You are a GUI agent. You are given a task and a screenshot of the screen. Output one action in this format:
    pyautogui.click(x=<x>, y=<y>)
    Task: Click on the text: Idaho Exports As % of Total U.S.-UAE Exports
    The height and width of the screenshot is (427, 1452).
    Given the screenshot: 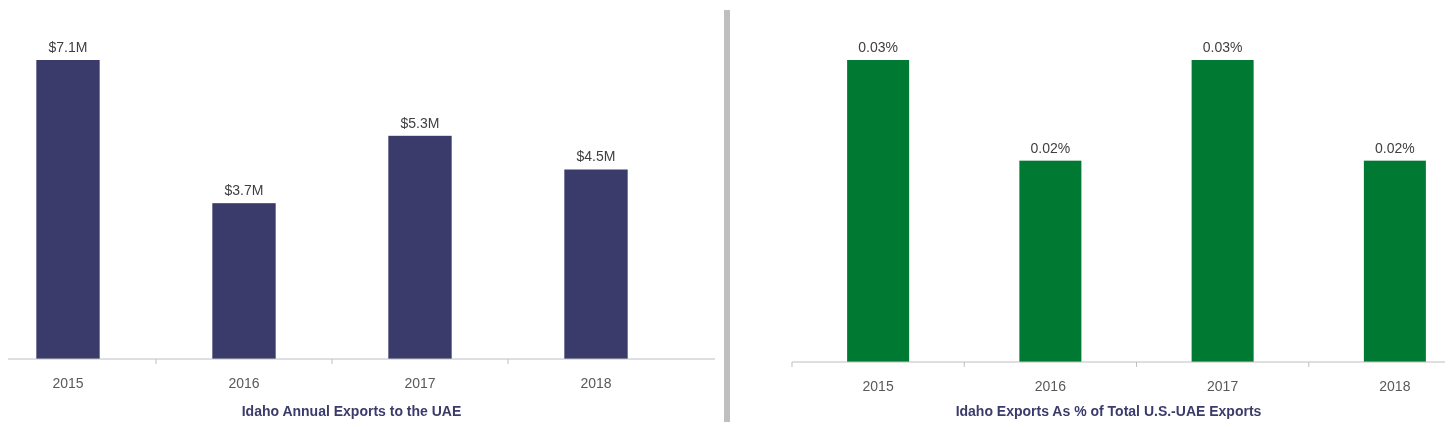 What is the action you would take?
    pyautogui.click(x=1108, y=411)
    